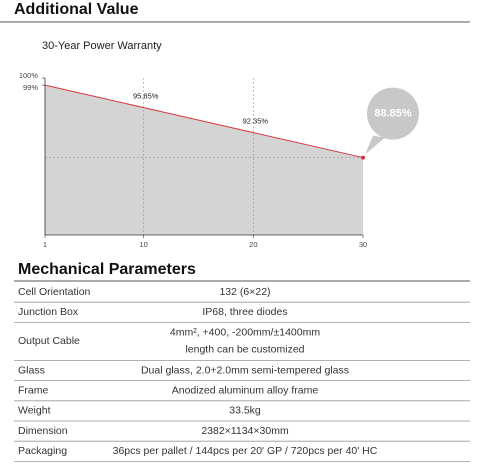 This screenshot has height=475, width=483. What do you see at coordinates (76, 9) in the screenshot?
I see `heading: Additional Value` at bounding box center [76, 9].